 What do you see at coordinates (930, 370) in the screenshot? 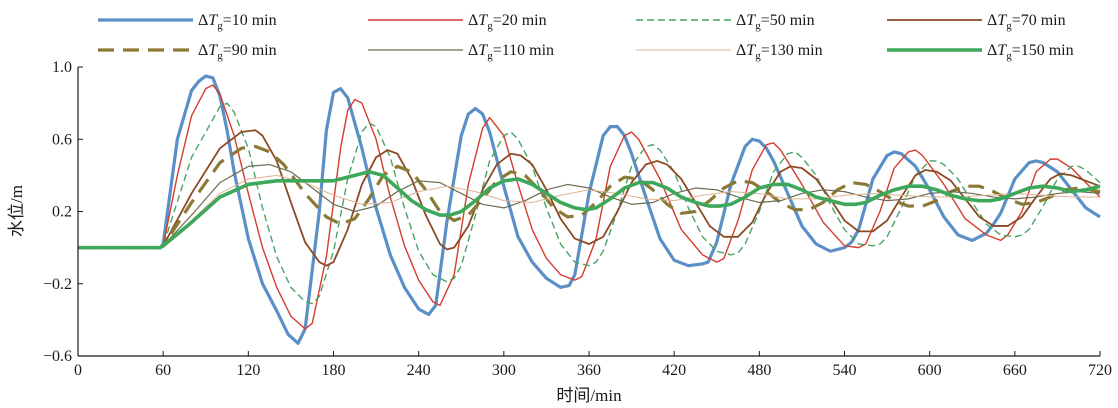
I see `x-tick-label: 600` at bounding box center [930, 370].